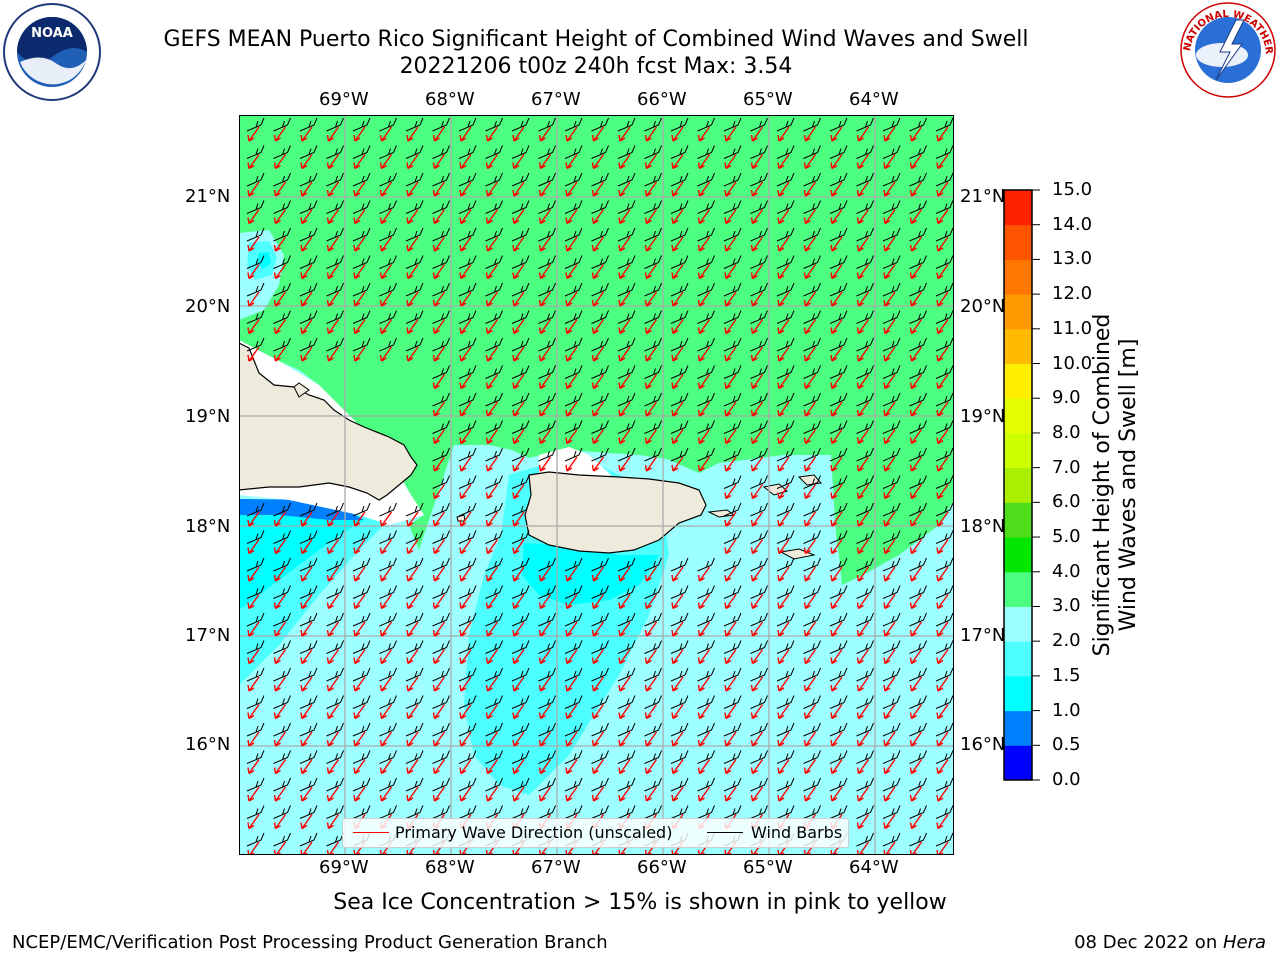  What do you see at coordinates (450, 867) in the screenshot?
I see `lon-tick-bottom-68: 68°W` at bounding box center [450, 867].